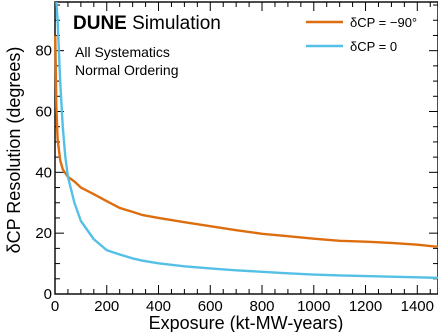 The image size is (438, 332). I want to click on x-tick-label-4: 800, so click(262, 306).